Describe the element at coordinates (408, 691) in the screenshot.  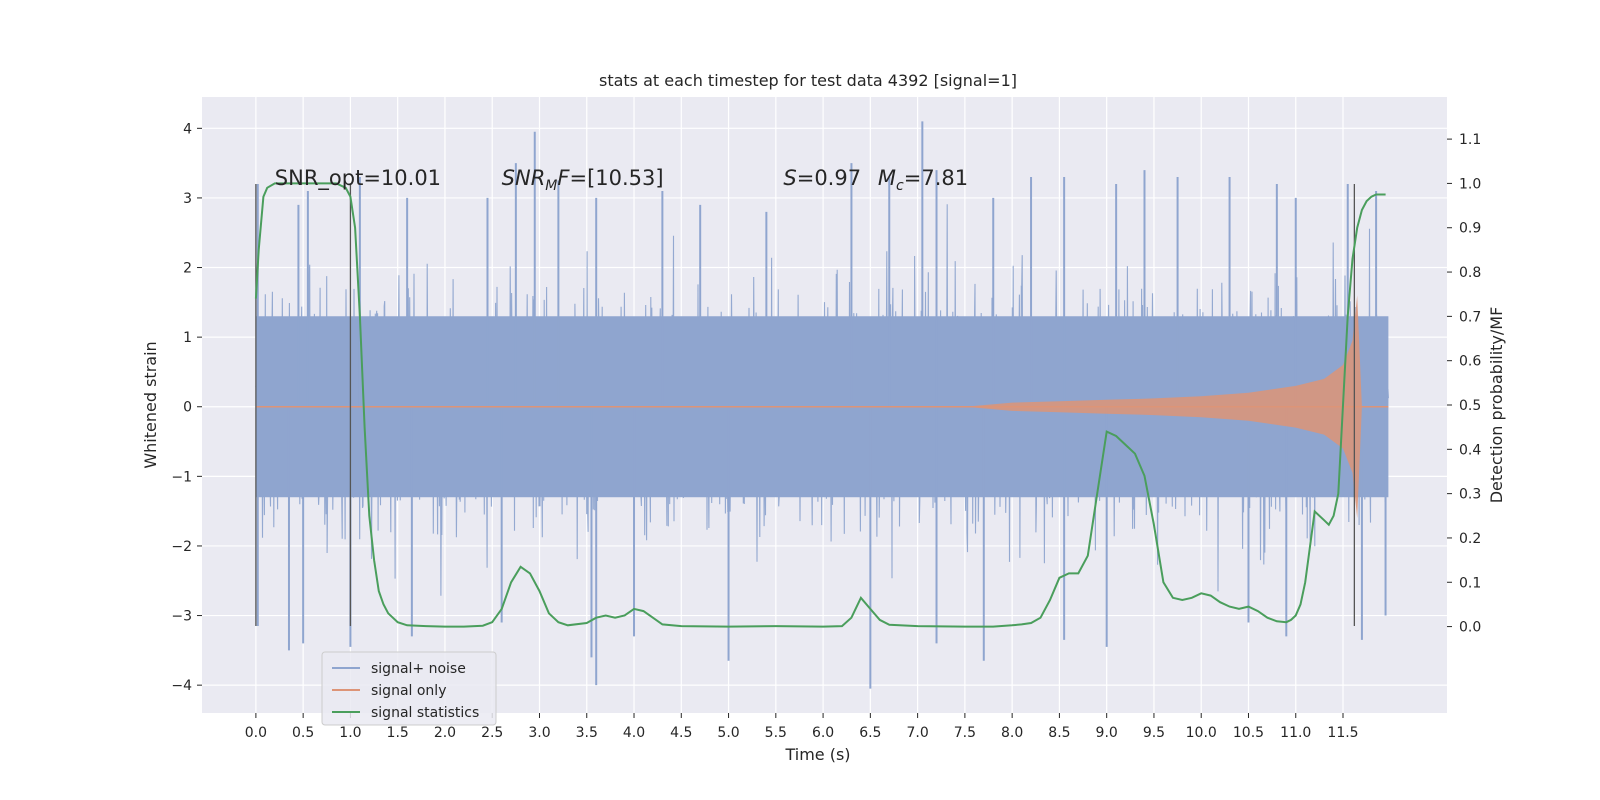
I see `legend-label: signal only` at that location.